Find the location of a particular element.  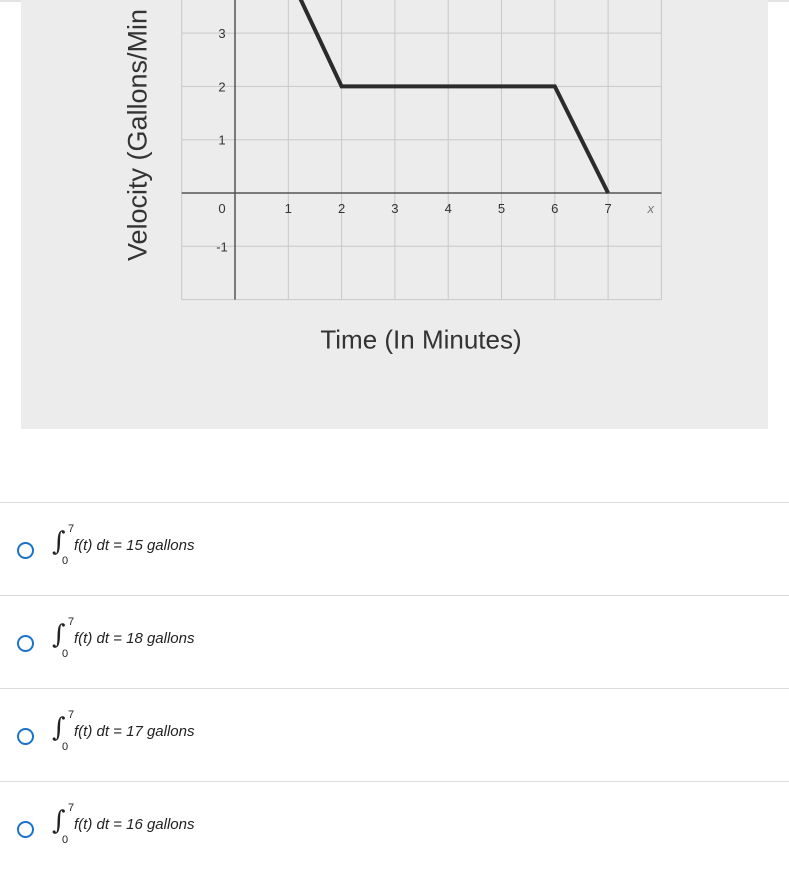

y-tick-label: -1 is located at coordinates (222, 246).